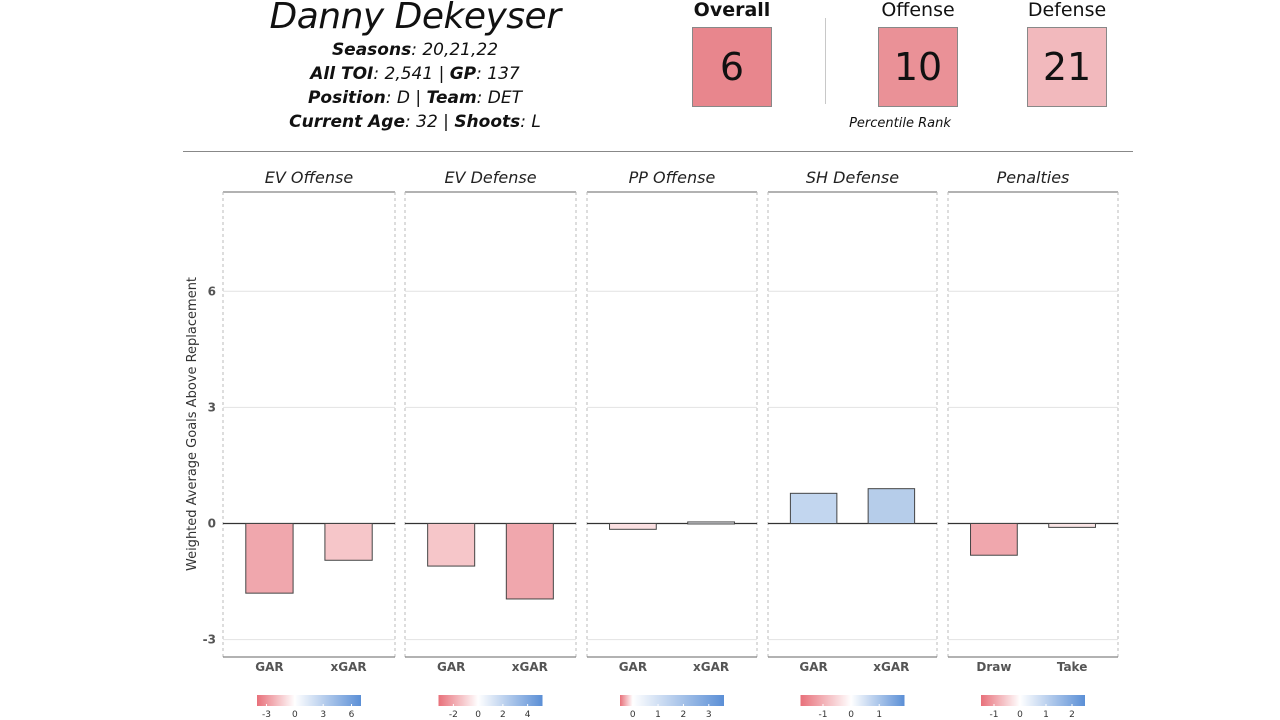 The image size is (1280, 720). Describe the element at coordinates (993, 667) in the screenshot. I see `x-tick-label: Draw` at that location.